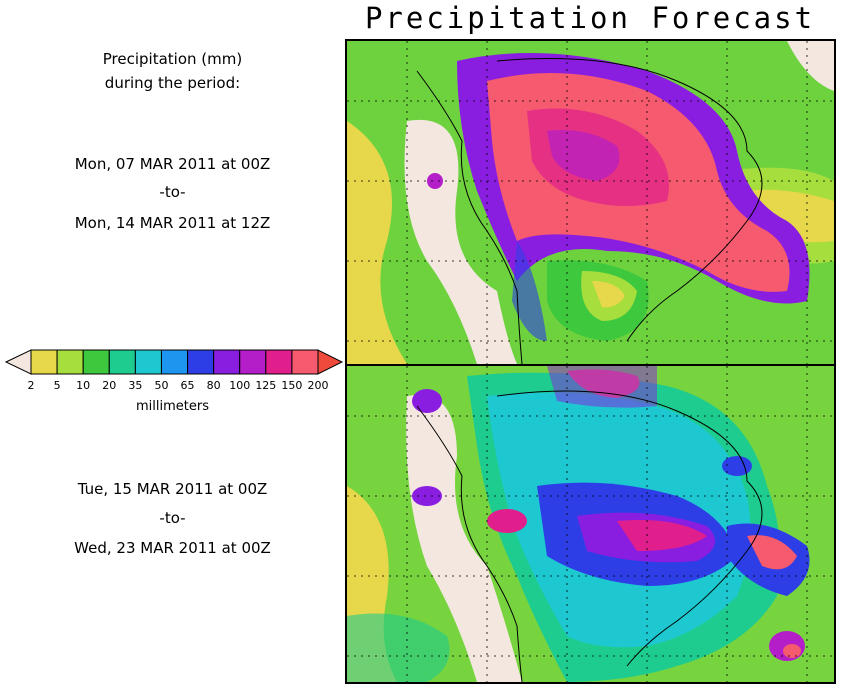 This screenshot has height=684, width=850. Describe the element at coordinates (172, 83) in the screenshot. I see `legend-heading-line2: during the period:` at that location.